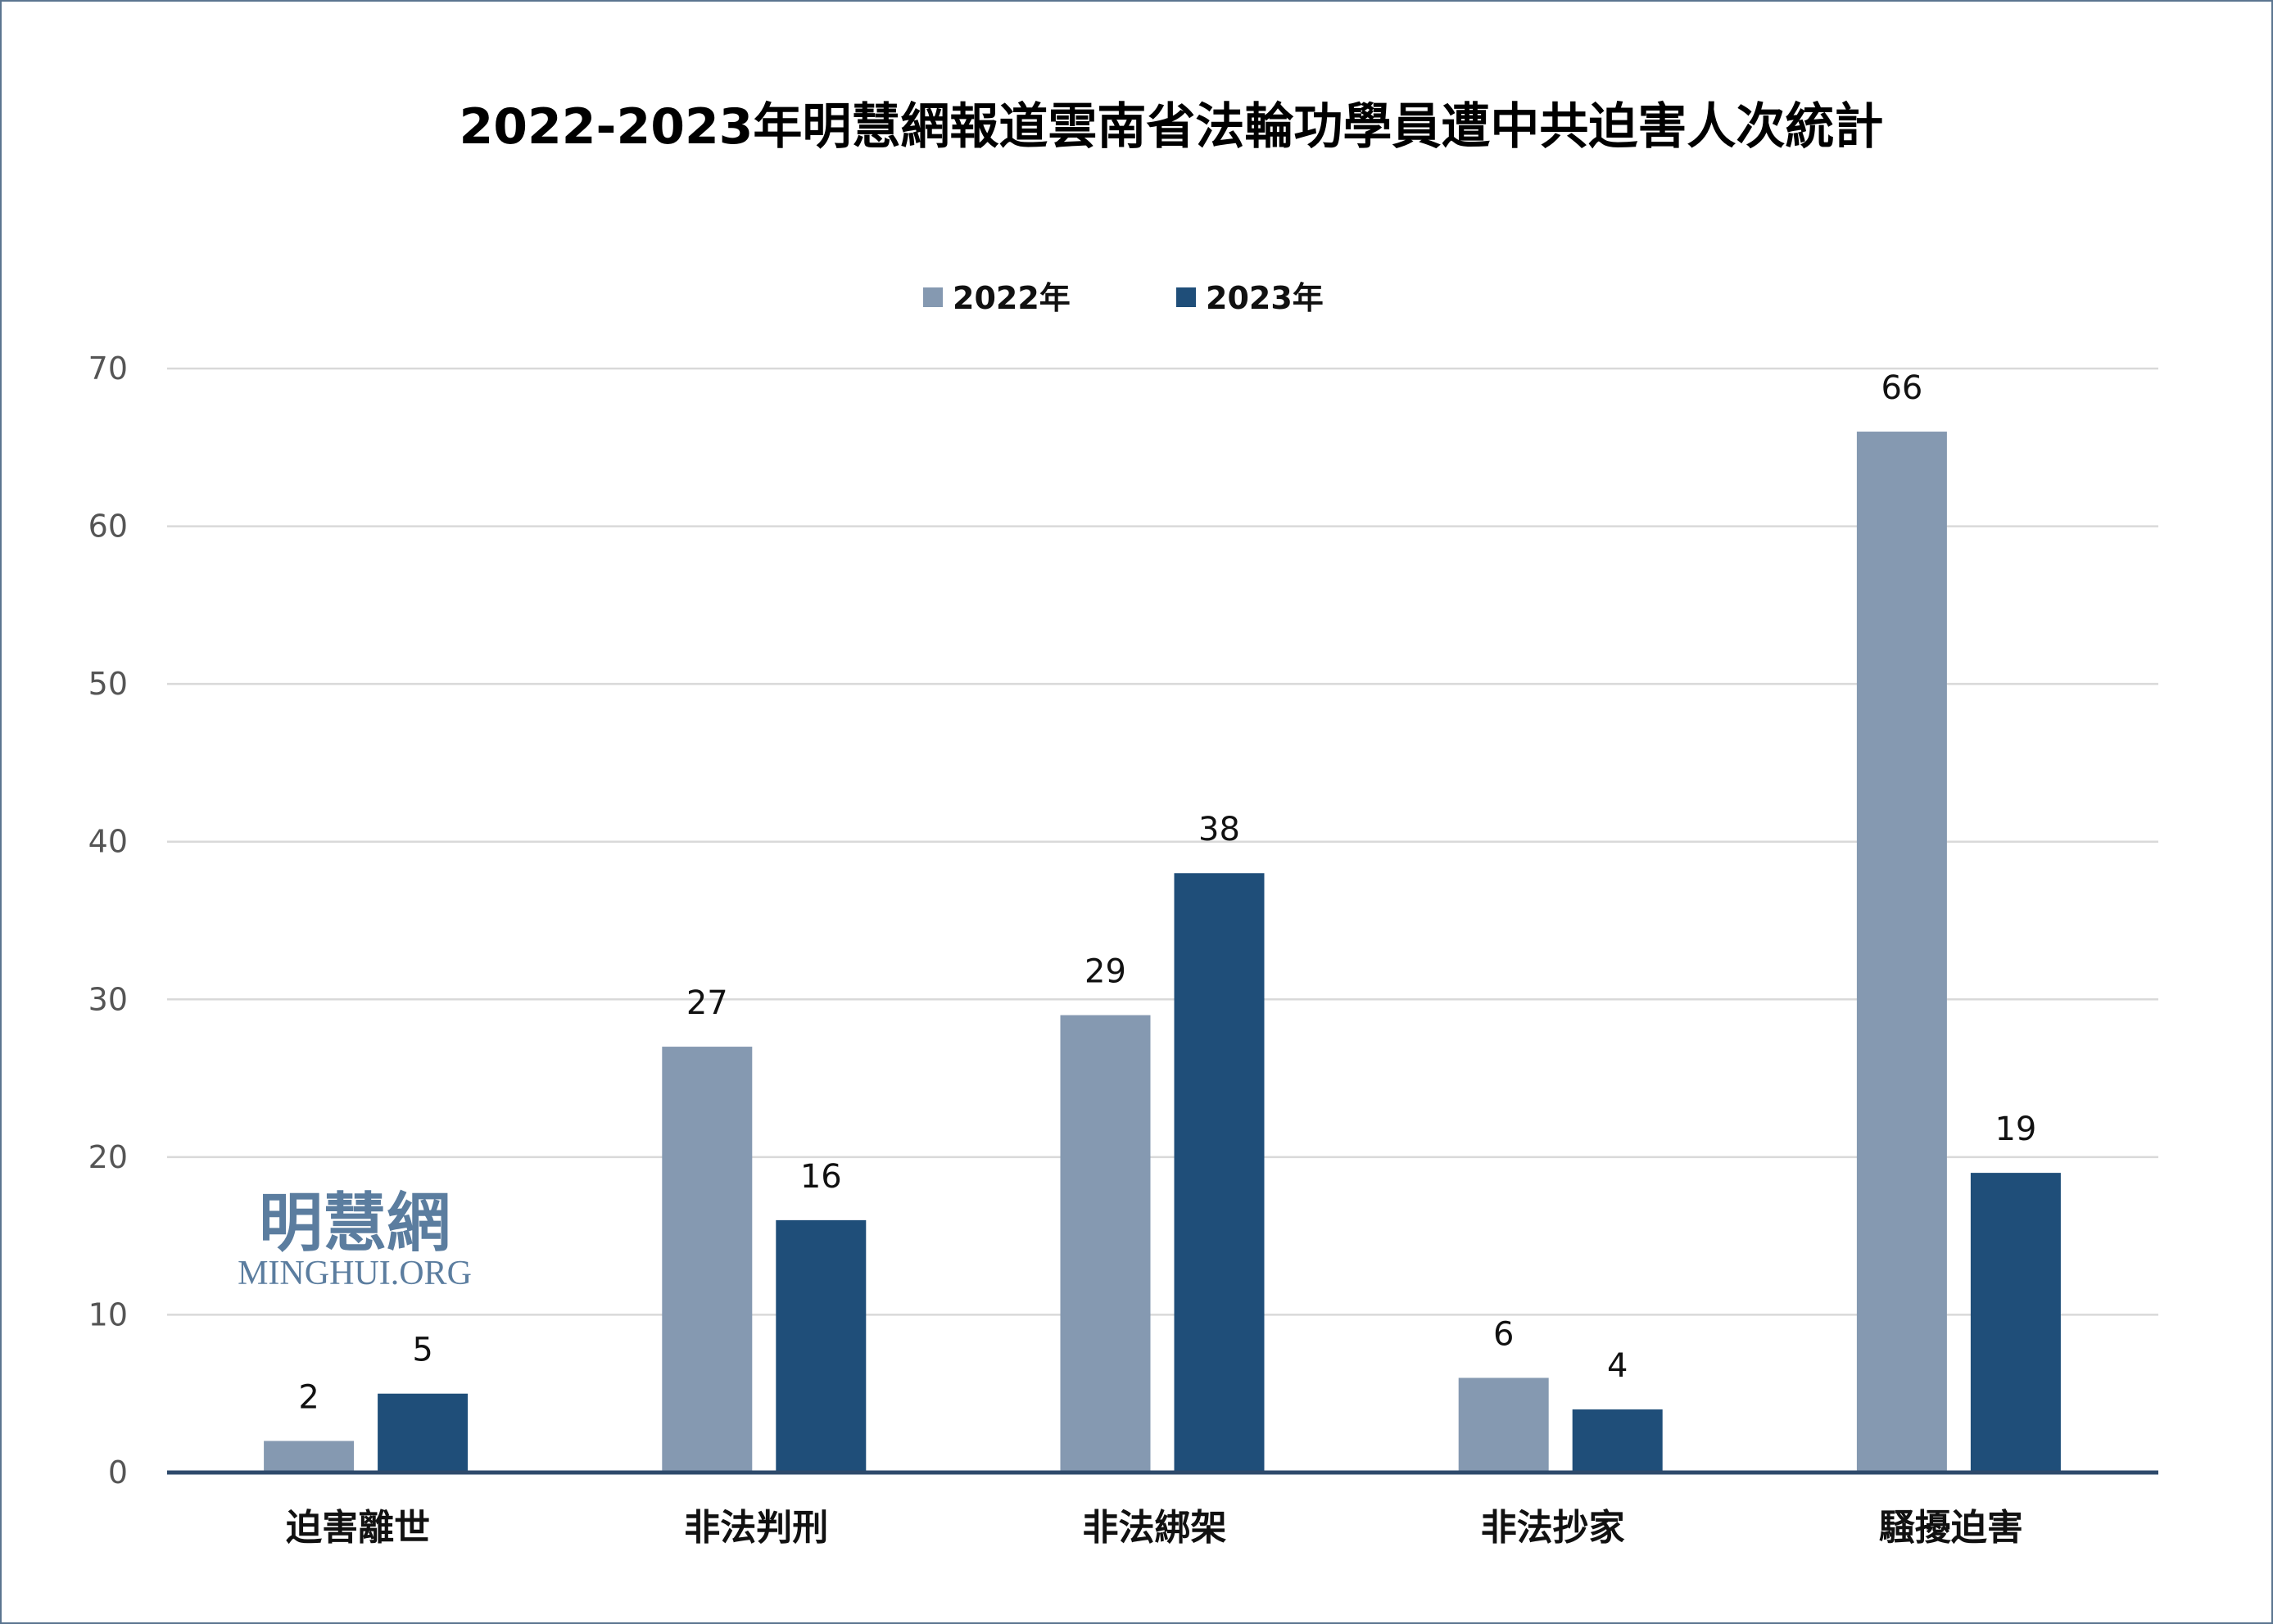 This screenshot has width=2273, height=1624. I want to click on category-label: 非法判刑, so click(756, 1528).